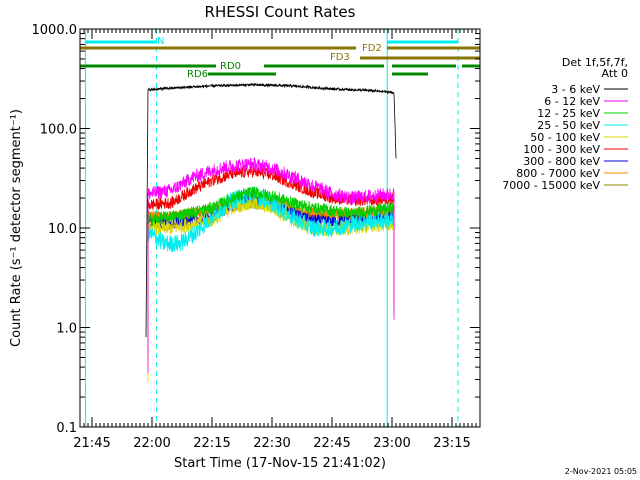  Describe the element at coordinates (280, 463) in the screenshot. I see `x-axis-label: Start Time (17-Nov-15 21:41:02)` at that location.